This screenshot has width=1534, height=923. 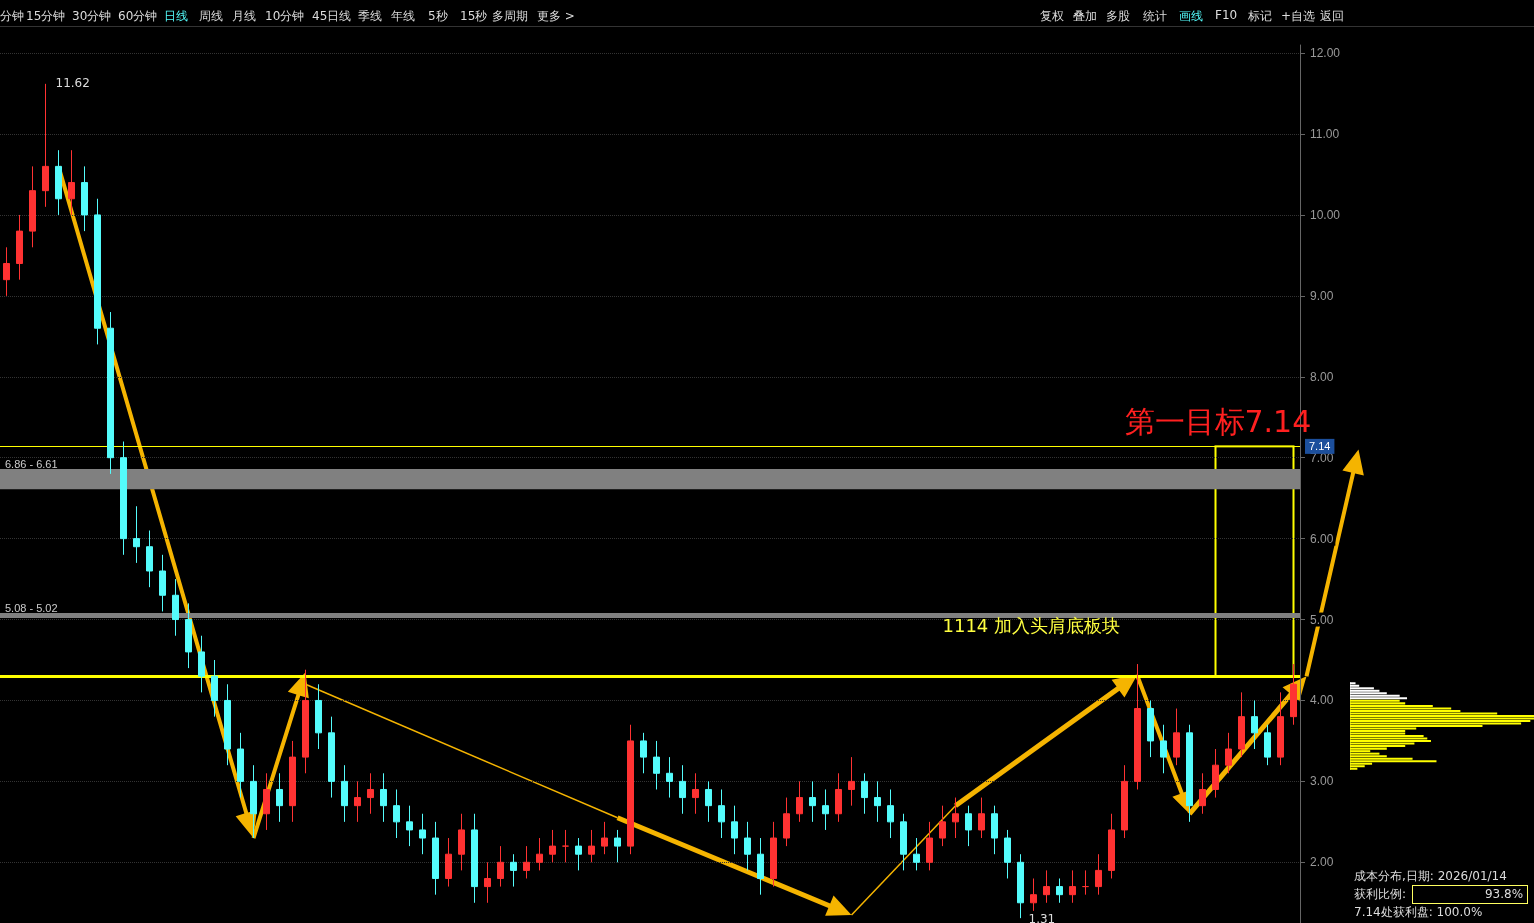 What do you see at coordinates (138, 16) in the screenshot?
I see `text: 60分钟` at bounding box center [138, 16].